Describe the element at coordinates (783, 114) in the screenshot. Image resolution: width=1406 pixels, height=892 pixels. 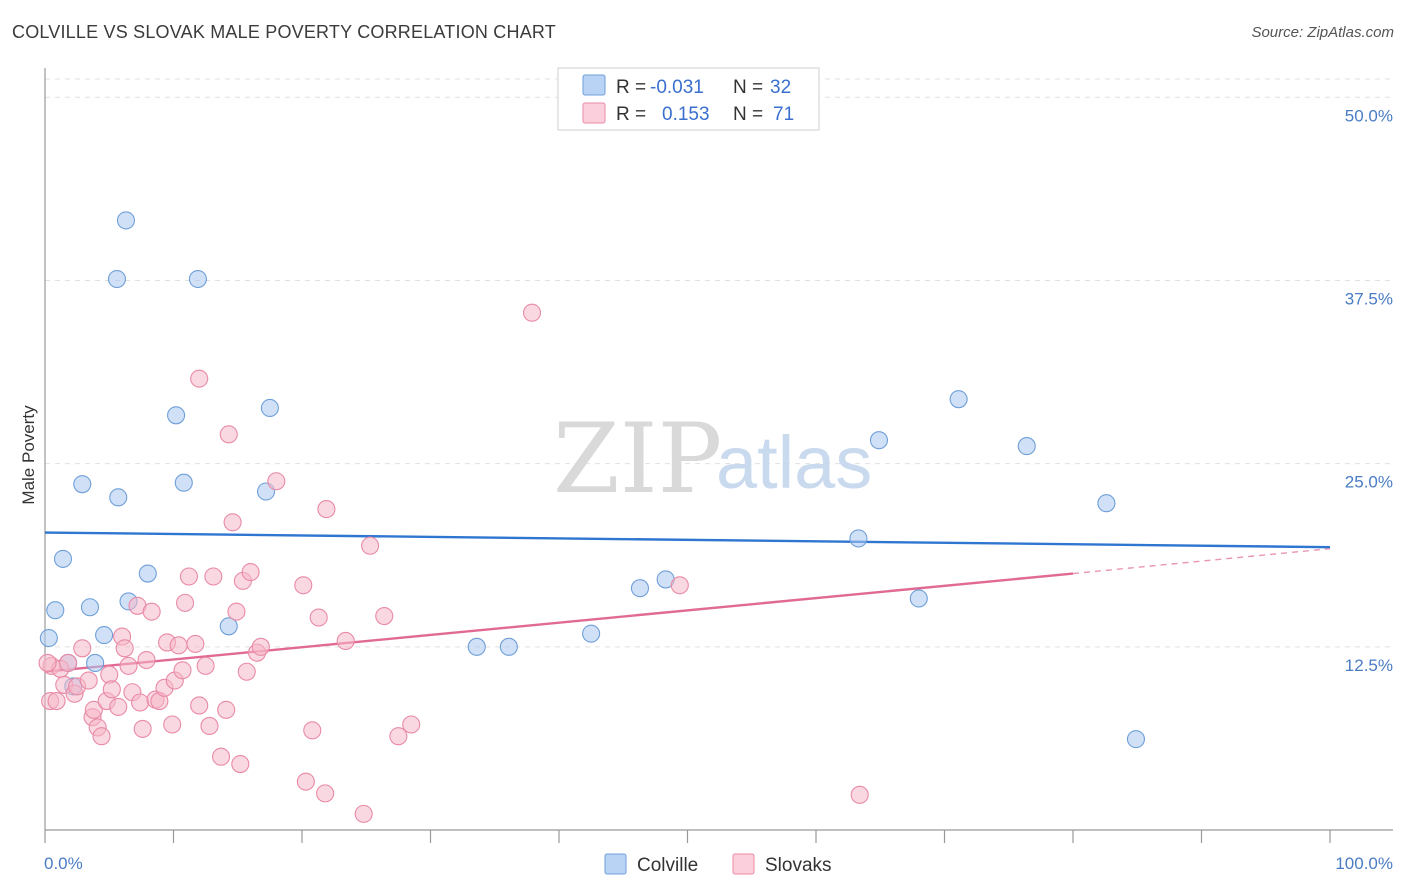
I see `stats-legend-n-value: 71` at that location.